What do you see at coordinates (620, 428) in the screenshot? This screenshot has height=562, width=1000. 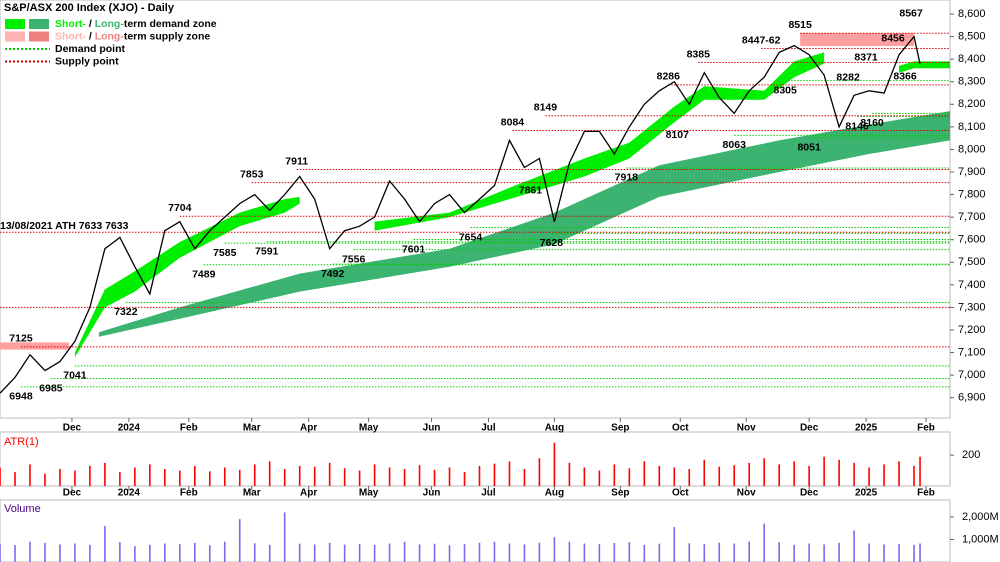 I see `x-tick-label: Sep` at bounding box center [620, 428].